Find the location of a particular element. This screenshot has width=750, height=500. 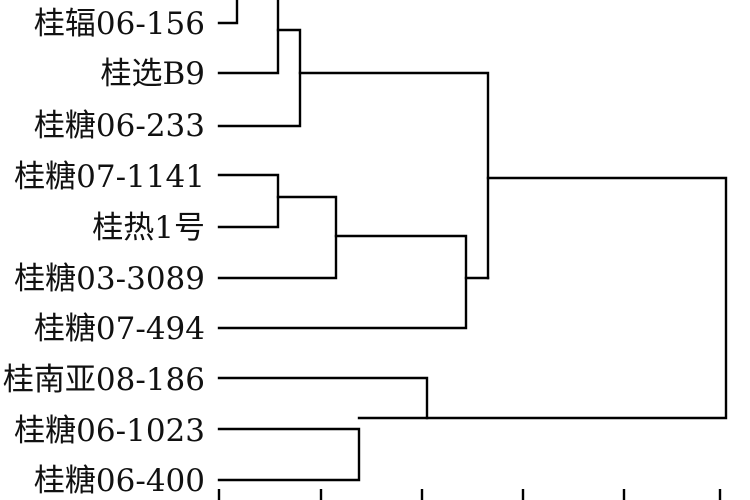

leaf-label-9: 桂糖06-1023 is located at coordinates (109, 431).